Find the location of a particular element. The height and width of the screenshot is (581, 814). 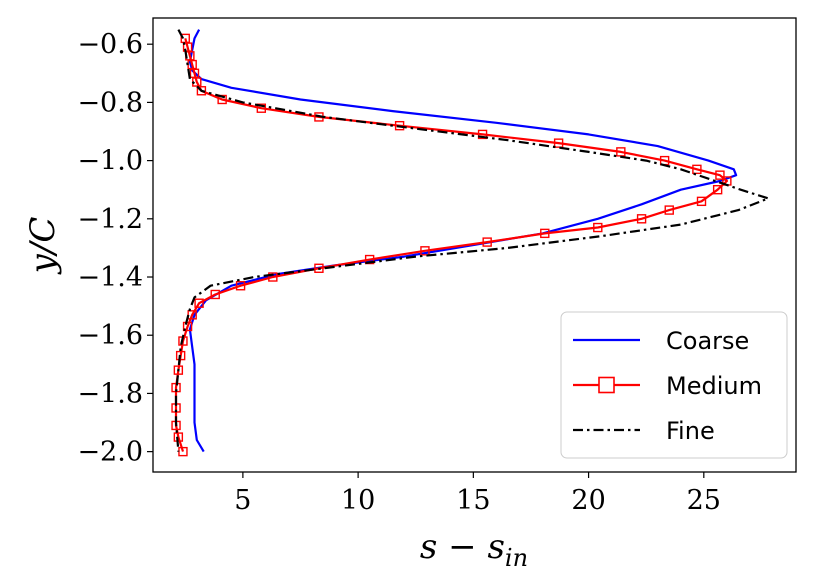

x-axis: 5 10 15 20 25 is located at coordinates (477, 494).